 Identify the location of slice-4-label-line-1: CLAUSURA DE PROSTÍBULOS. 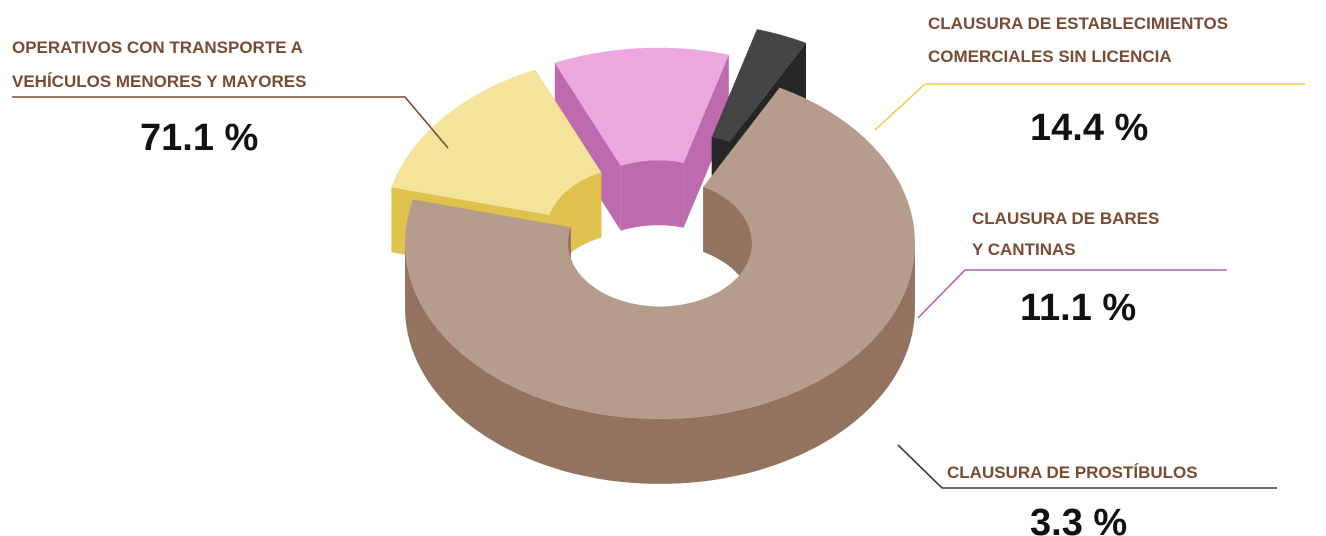
(1072, 472).